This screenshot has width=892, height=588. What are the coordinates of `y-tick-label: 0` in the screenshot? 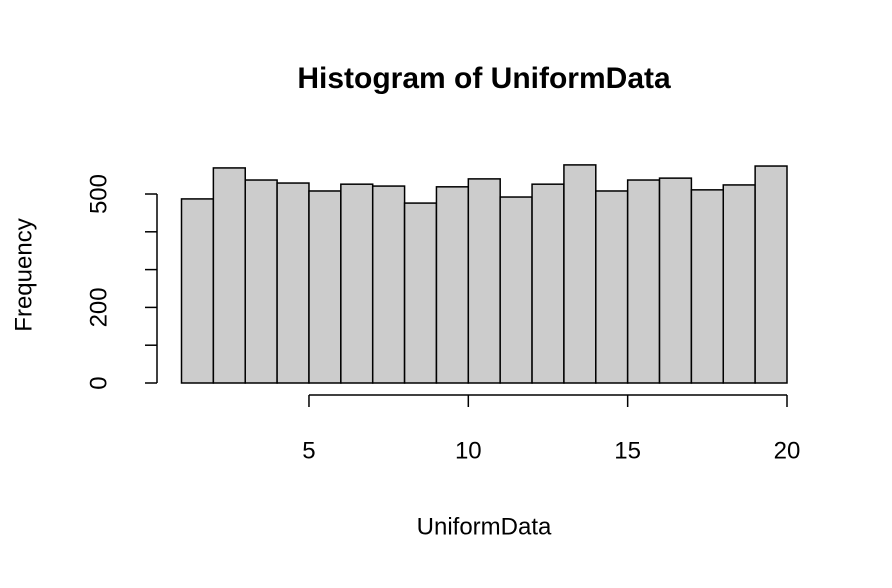 It's located at (98, 382).